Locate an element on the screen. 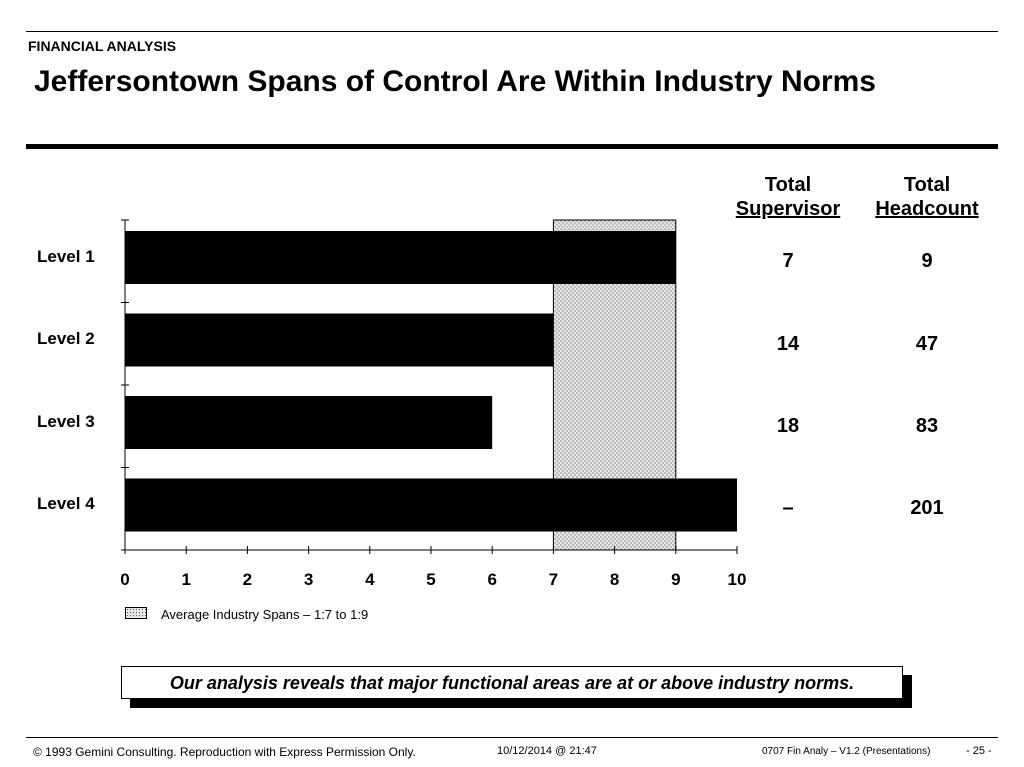 The image size is (1024, 767). supervisor-level-1: 7 is located at coordinates (788, 261).